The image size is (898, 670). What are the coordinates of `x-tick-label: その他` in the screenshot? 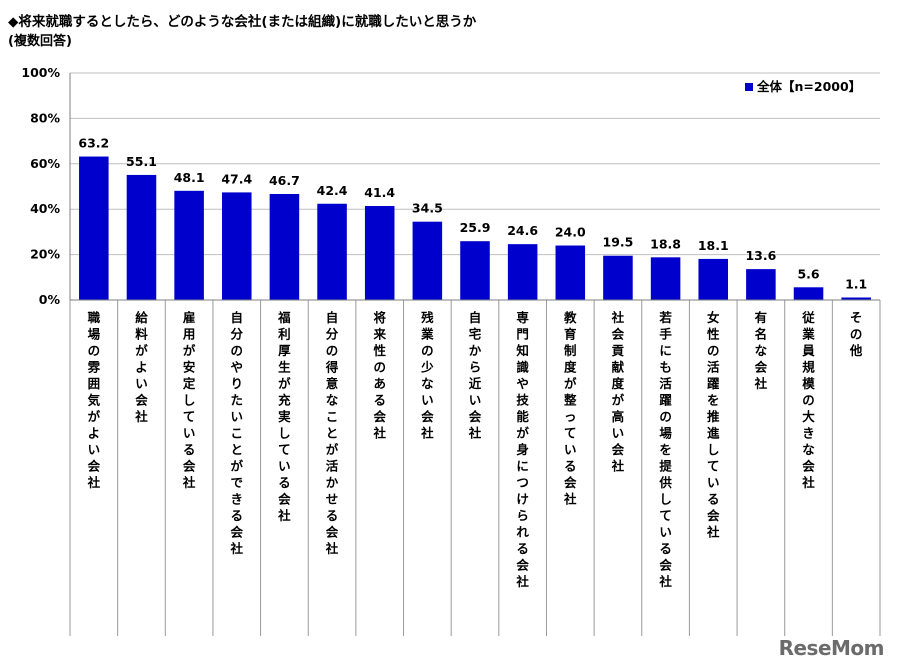 It's located at (856, 334).